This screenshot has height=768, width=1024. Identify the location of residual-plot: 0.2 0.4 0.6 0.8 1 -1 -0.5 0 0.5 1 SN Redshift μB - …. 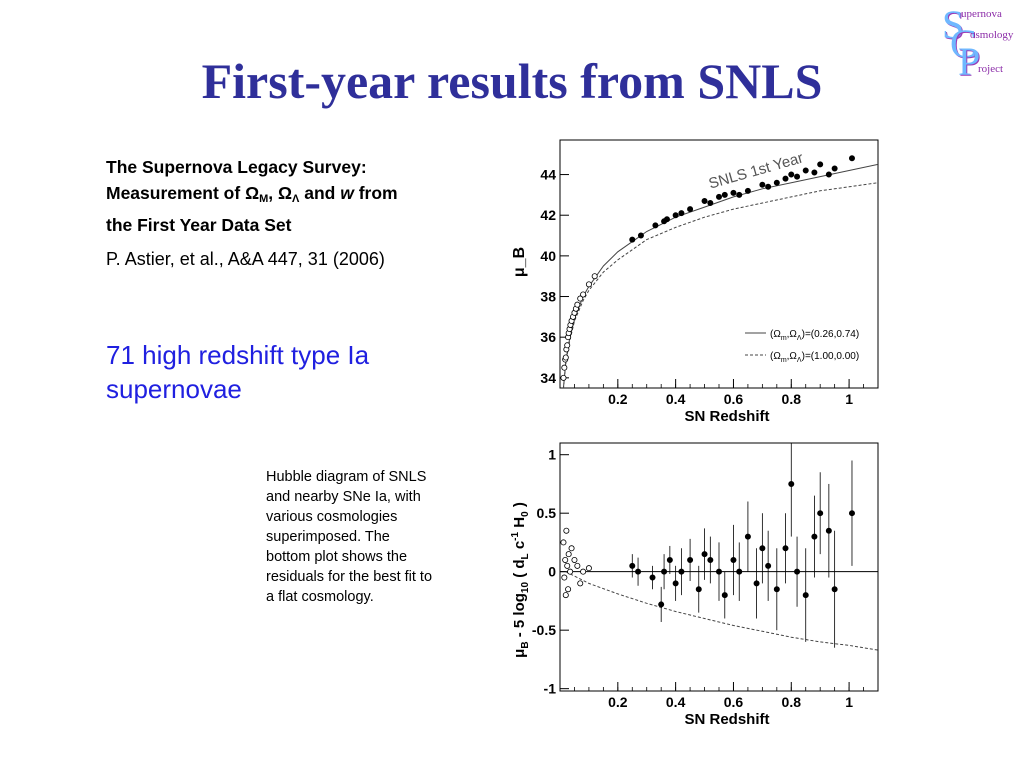
(694, 585).